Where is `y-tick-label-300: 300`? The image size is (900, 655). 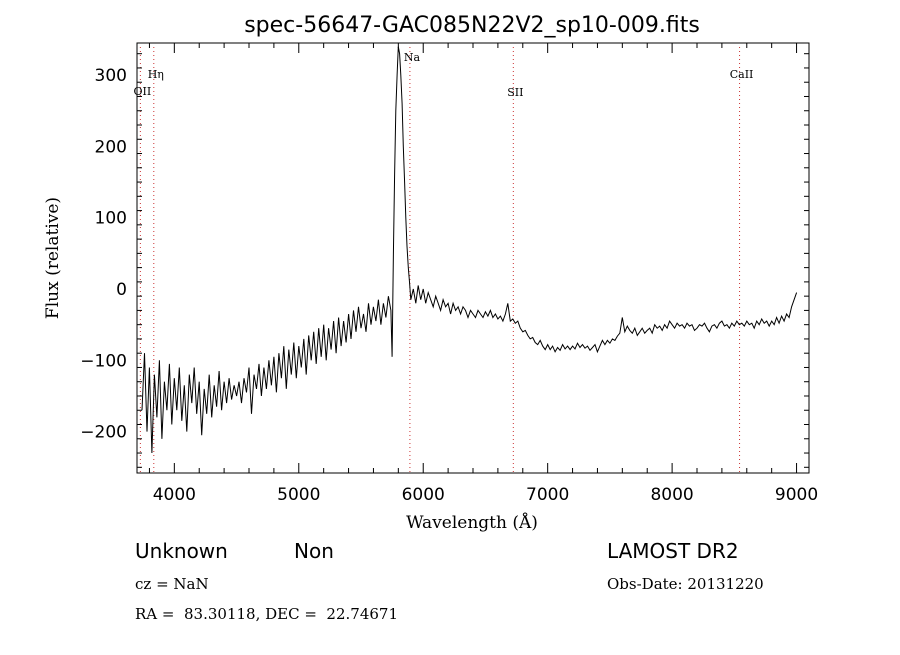
y-tick-label-300: 300 is located at coordinates (111, 76).